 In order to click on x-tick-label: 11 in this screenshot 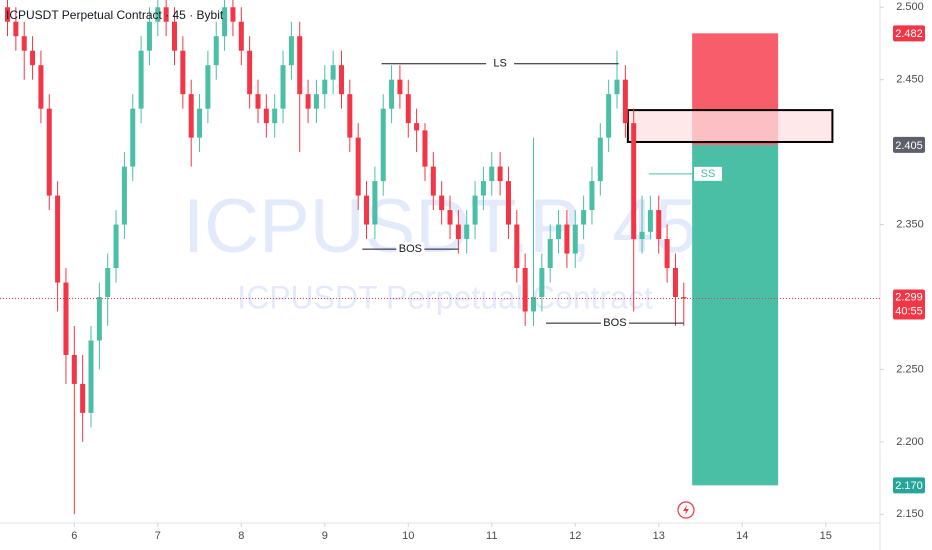, I will do `click(491, 536)`.